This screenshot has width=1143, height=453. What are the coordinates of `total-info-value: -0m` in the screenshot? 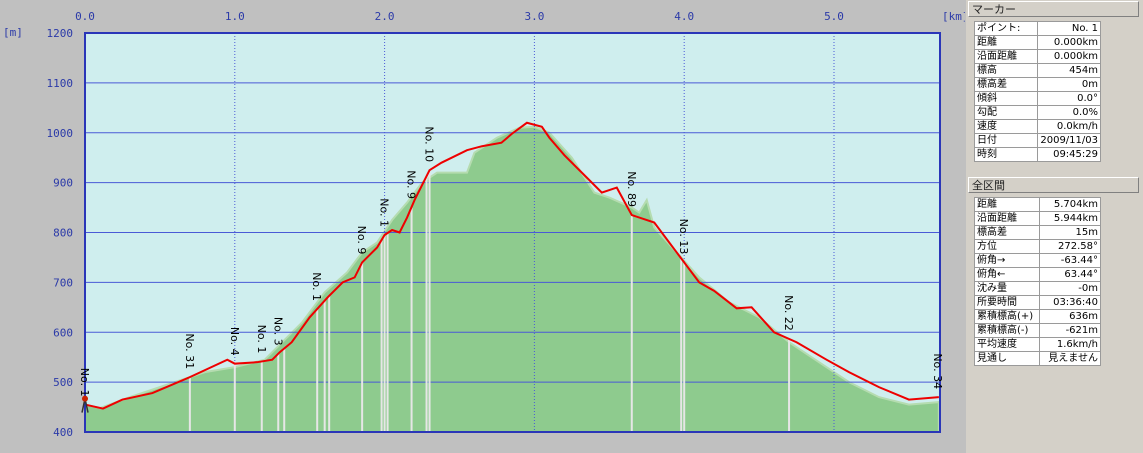 It's located at (1070, 288).